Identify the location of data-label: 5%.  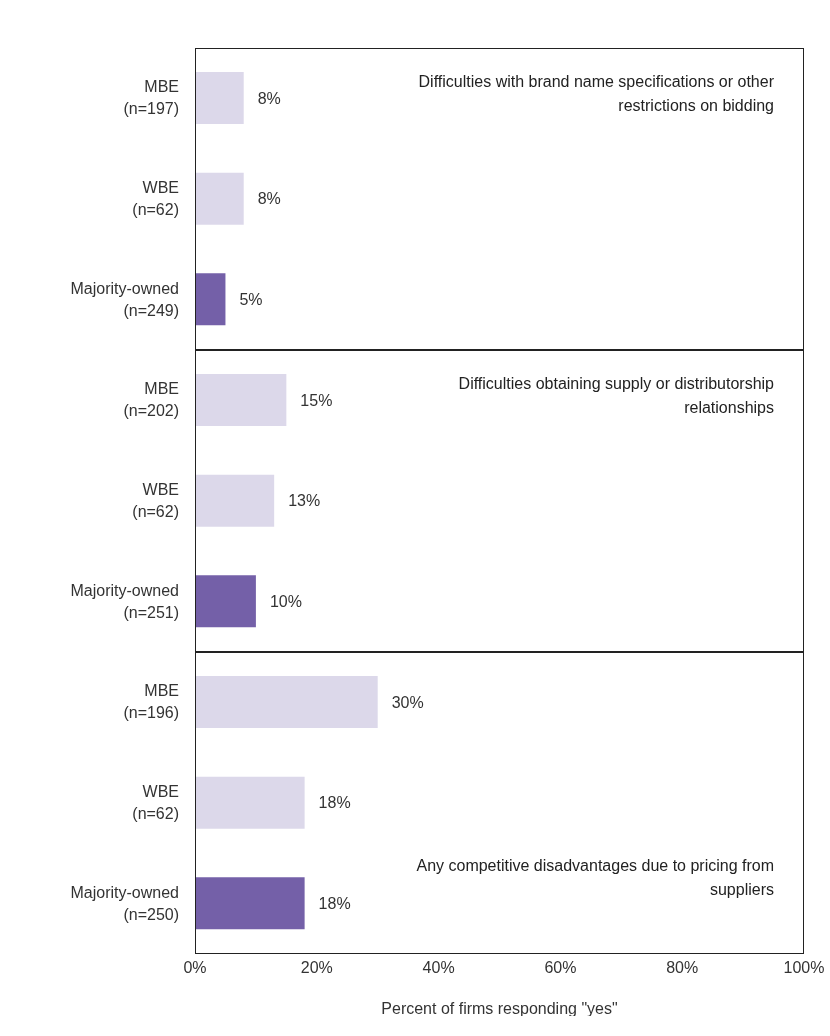
(251, 300).